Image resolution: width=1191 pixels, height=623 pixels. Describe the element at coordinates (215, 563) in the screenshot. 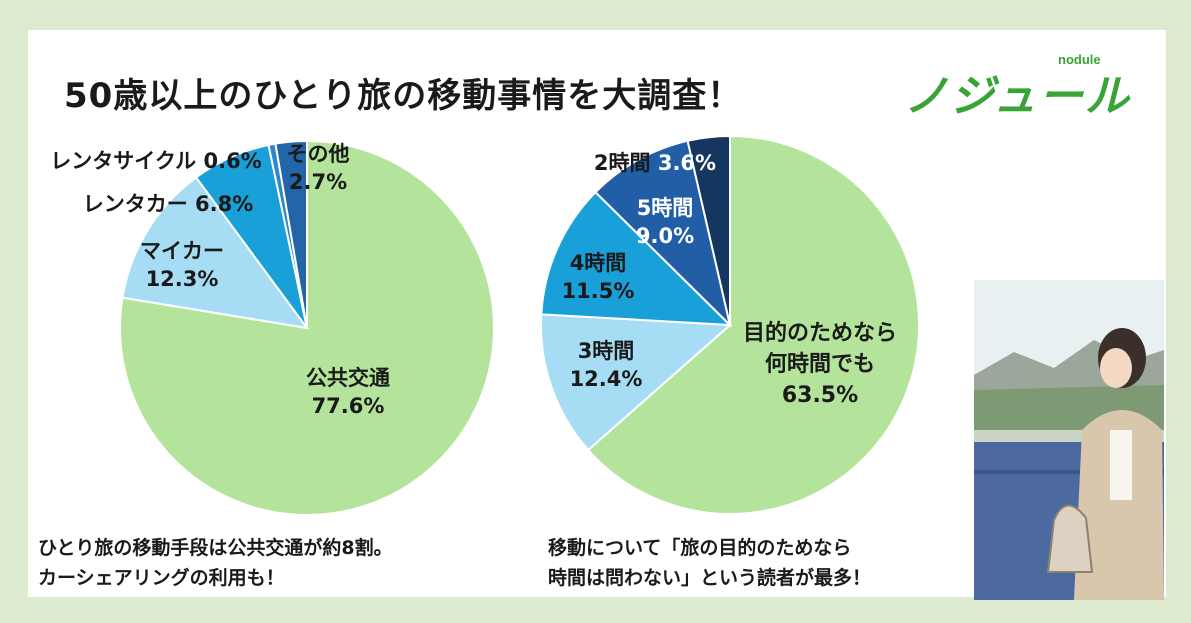

I see `caption-transport: ひとり旅の移動手段は公共交通が約8割。 カーシェアリングの利用も！` at that location.